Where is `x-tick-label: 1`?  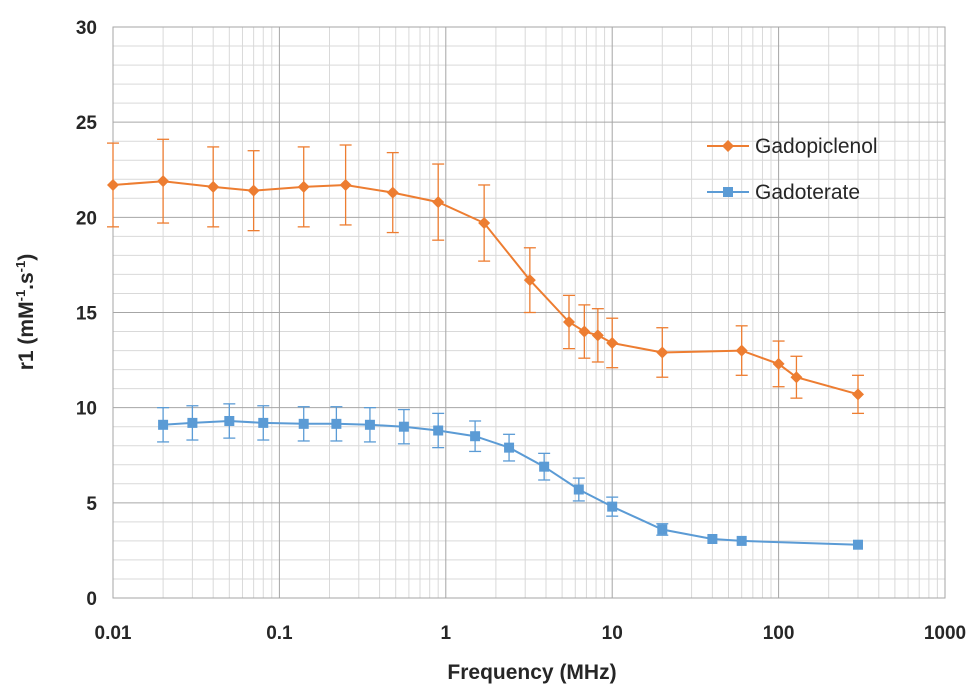 x-tick-label: 1 is located at coordinates (446, 633).